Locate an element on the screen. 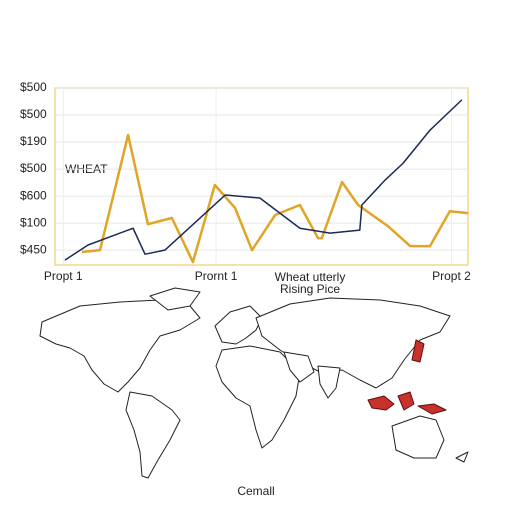 The image size is (512, 517). arabia is located at coordinates (299, 367).